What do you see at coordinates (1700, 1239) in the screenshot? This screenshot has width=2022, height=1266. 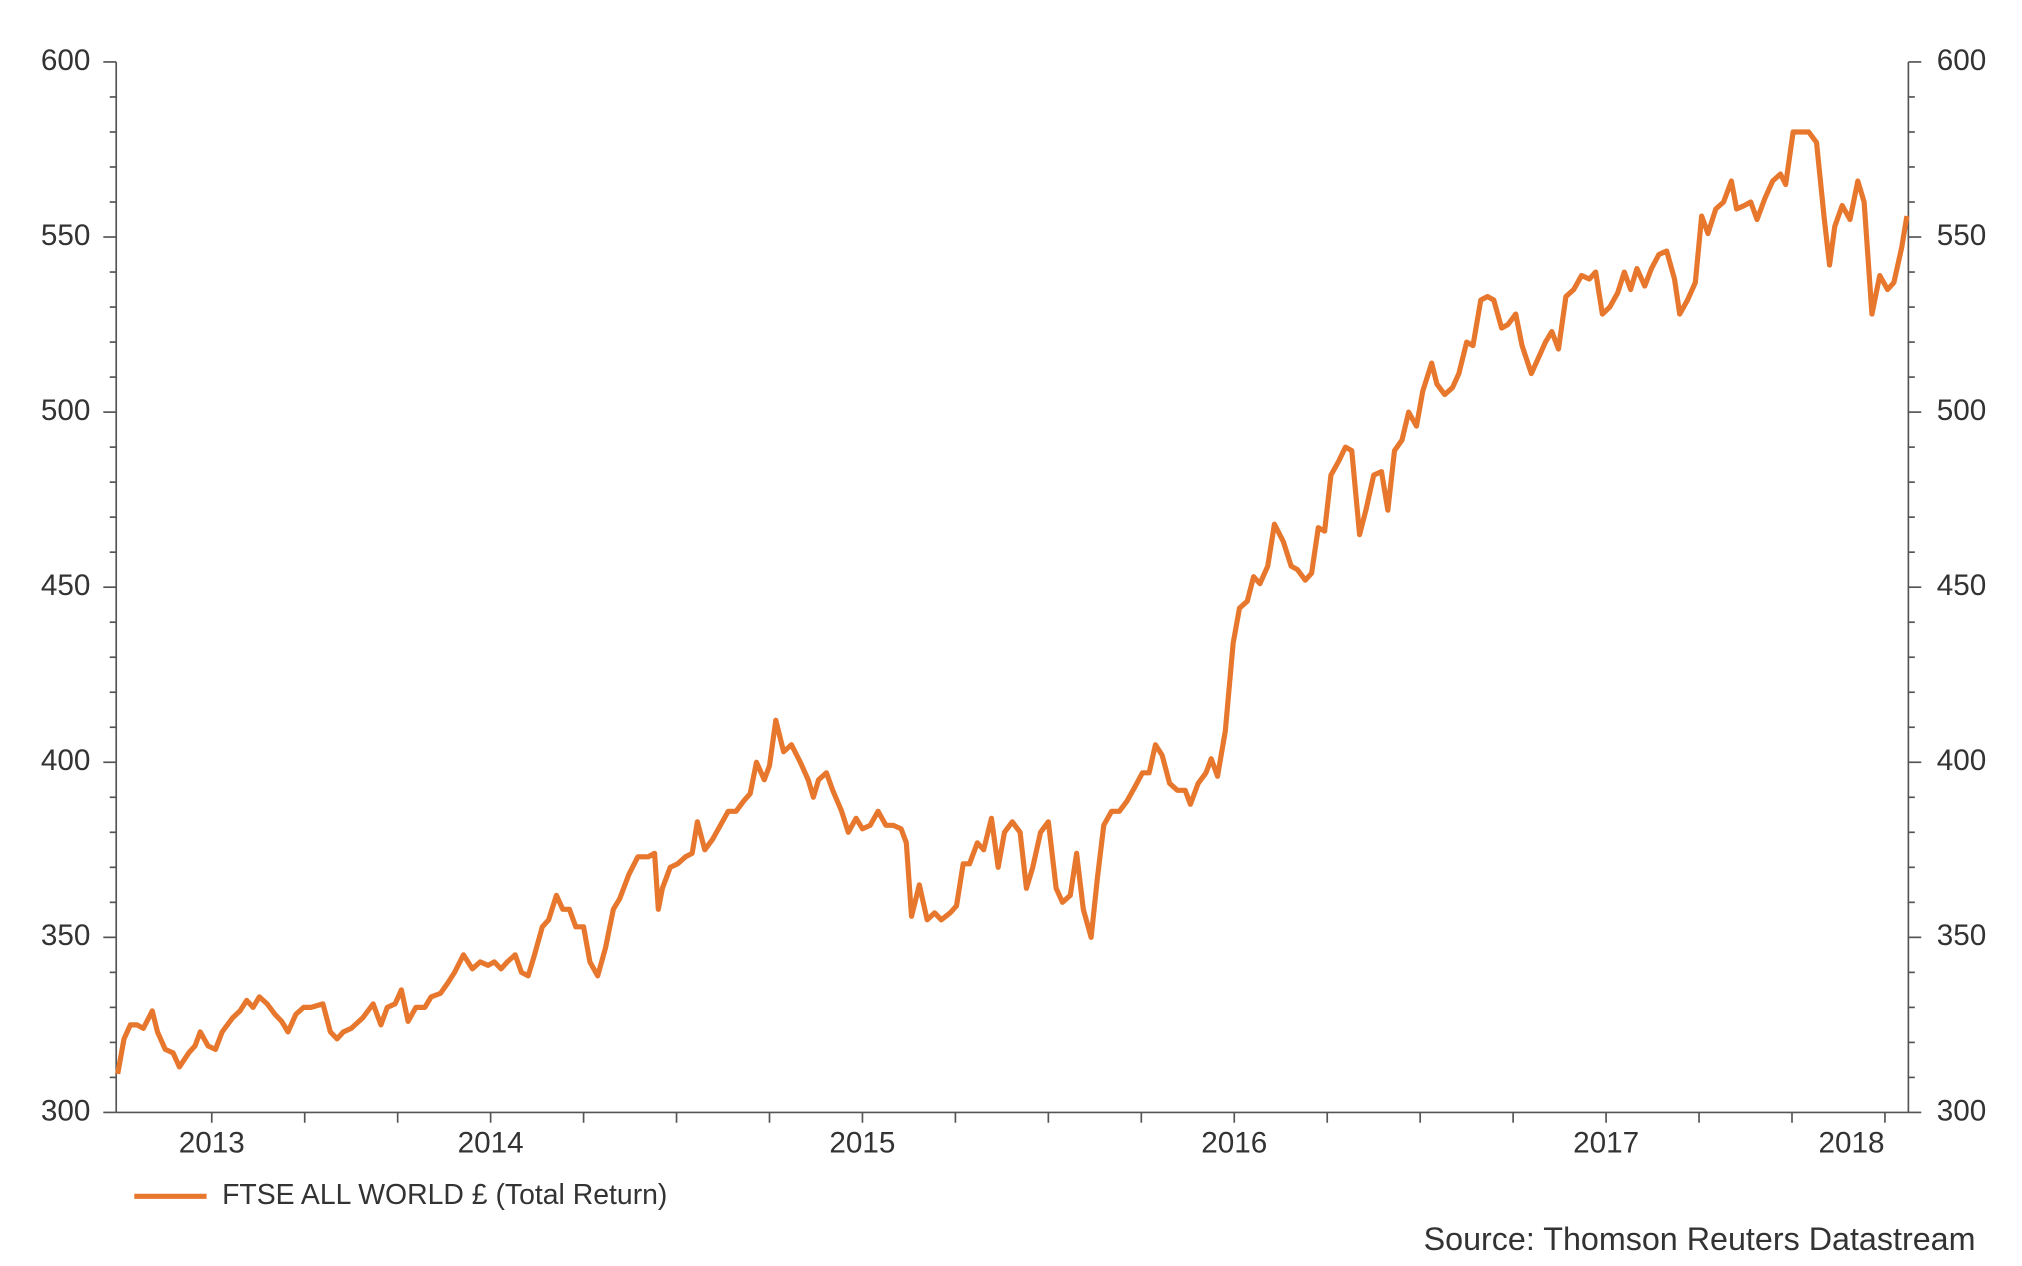 I see `source-note: Source: Thomson Reuters Datastream` at bounding box center [1700, 1239].